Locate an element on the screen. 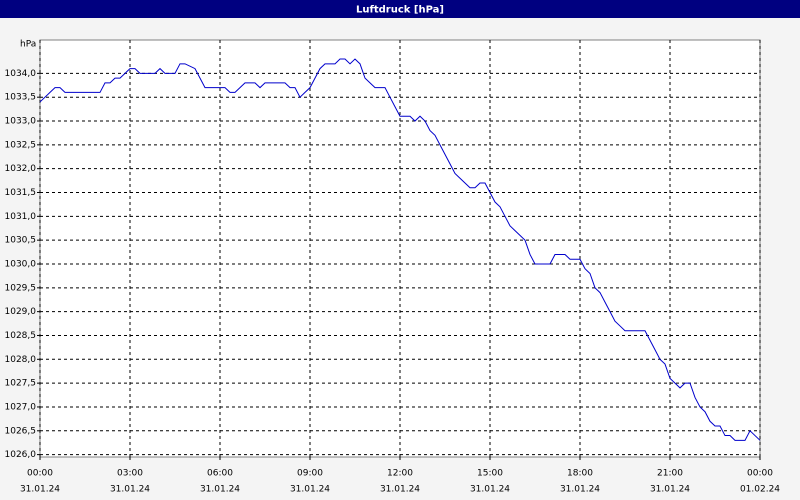 This screenshot has height=500, width=800. y-tick-label: 1031,0 is located at coordinates (21, 217).